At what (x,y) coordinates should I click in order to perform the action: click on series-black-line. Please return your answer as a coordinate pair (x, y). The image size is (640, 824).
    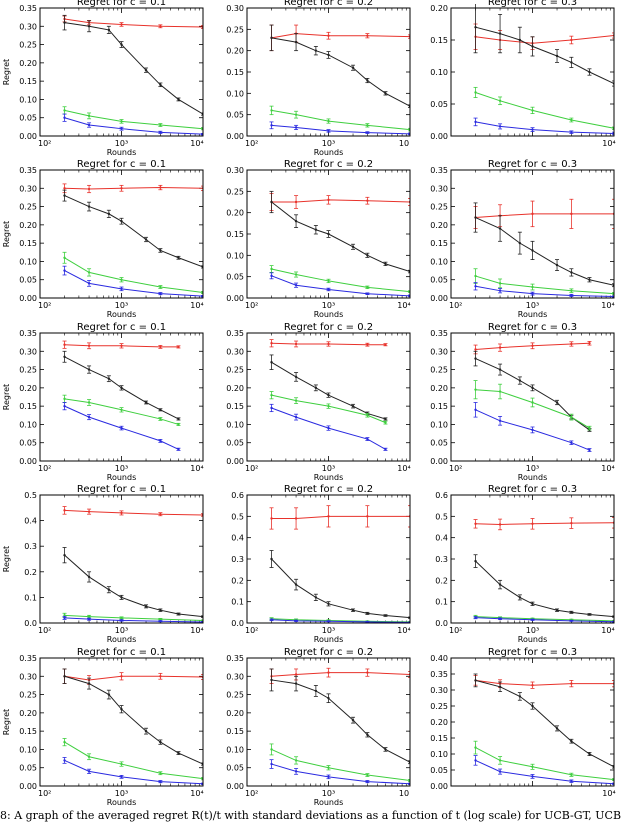
    Looking at the image, I should click on (544, 723).